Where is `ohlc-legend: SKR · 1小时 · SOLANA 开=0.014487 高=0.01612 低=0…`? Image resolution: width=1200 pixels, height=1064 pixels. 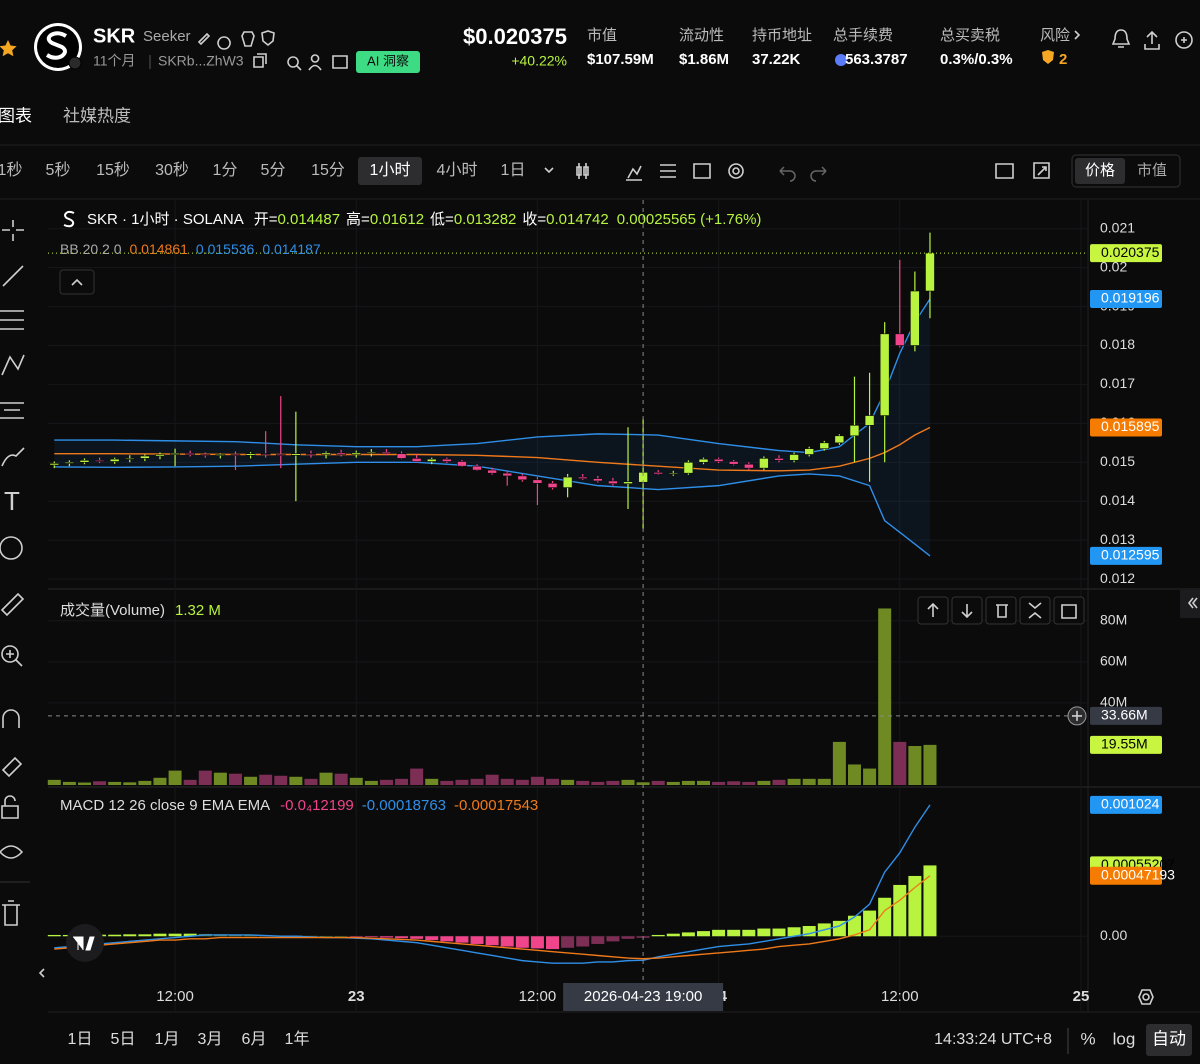
ohlc-legend: SKR · 1小时 · SOLANA 开=0.014487 高=0.01612 低=0… is located at coordinates (424, 219).